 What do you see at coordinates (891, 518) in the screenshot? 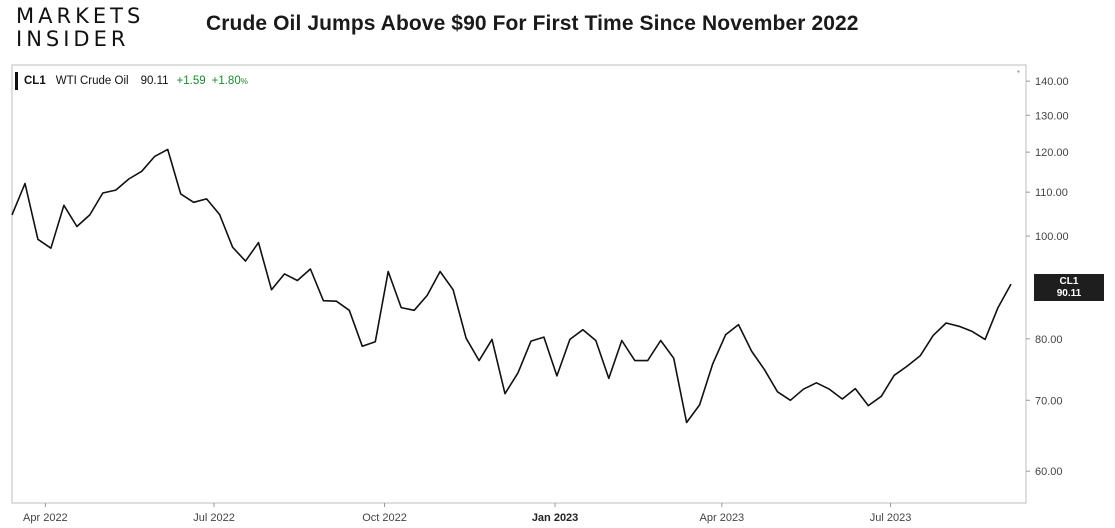
I see `x-tick-label: Jul 2023` at bounding box center [891, 518].